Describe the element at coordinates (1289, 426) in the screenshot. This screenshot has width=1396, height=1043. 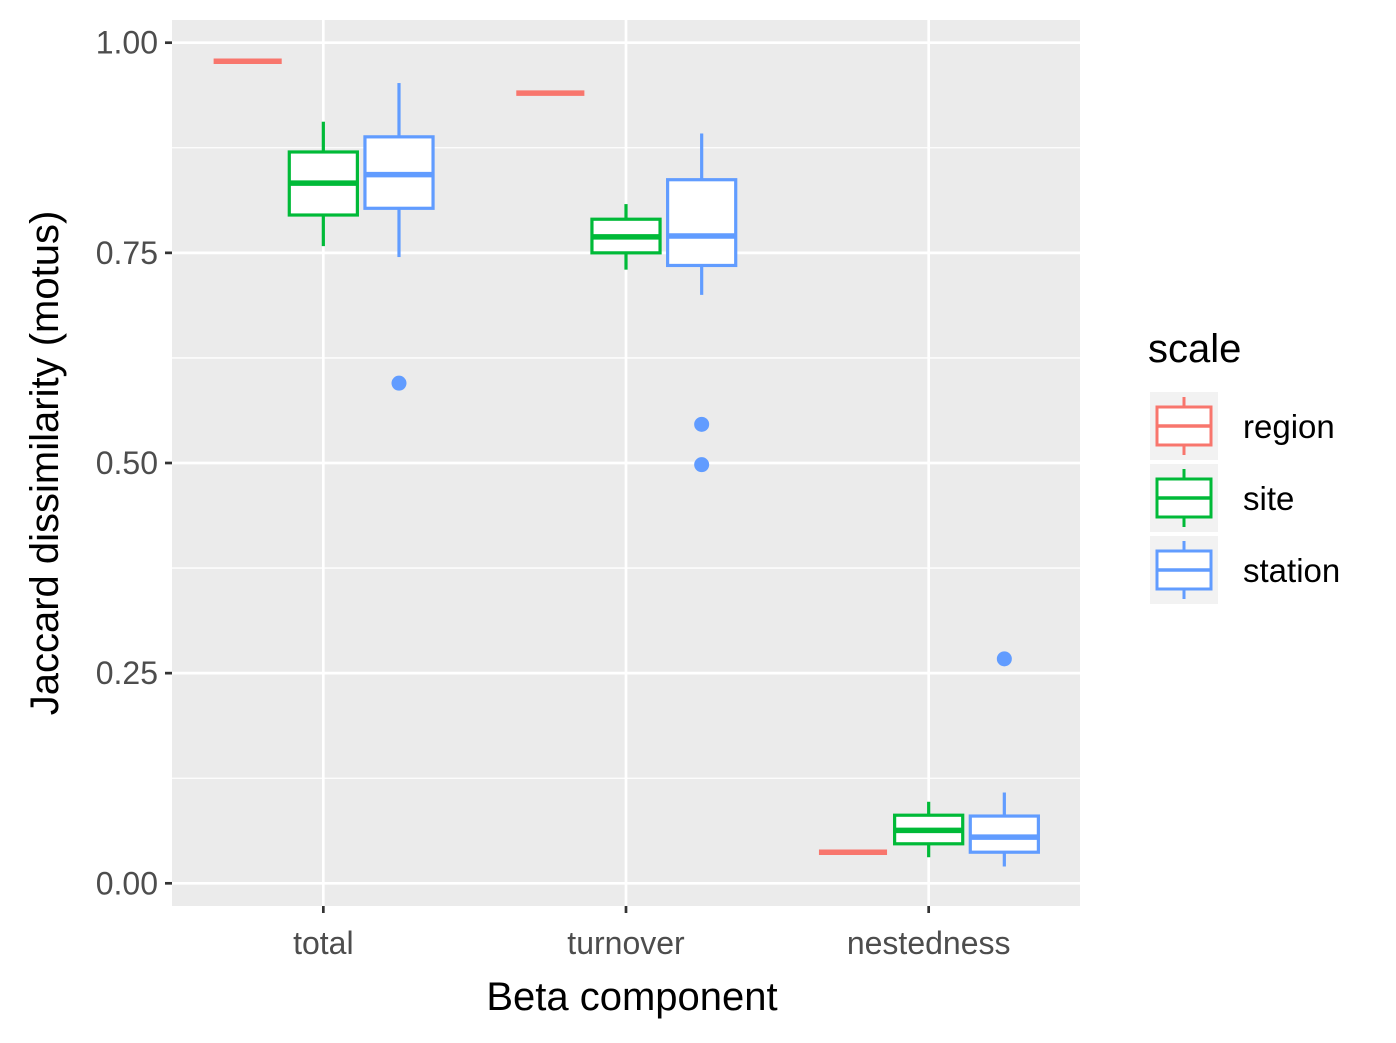
I see `legend-label: region` at that location.